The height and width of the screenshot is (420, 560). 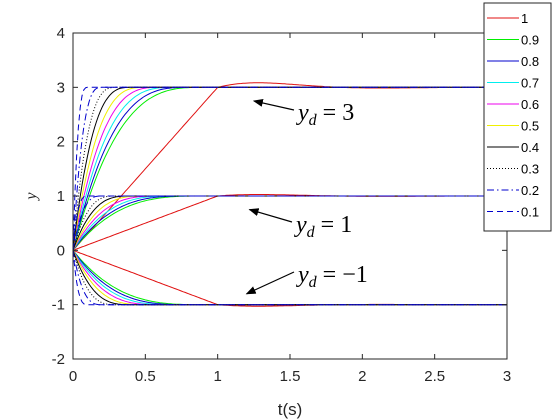 What do you see at coordinates (31, 197) in the screenshot?
I see `y-axis-label: y` at bounding box center [31, 197].